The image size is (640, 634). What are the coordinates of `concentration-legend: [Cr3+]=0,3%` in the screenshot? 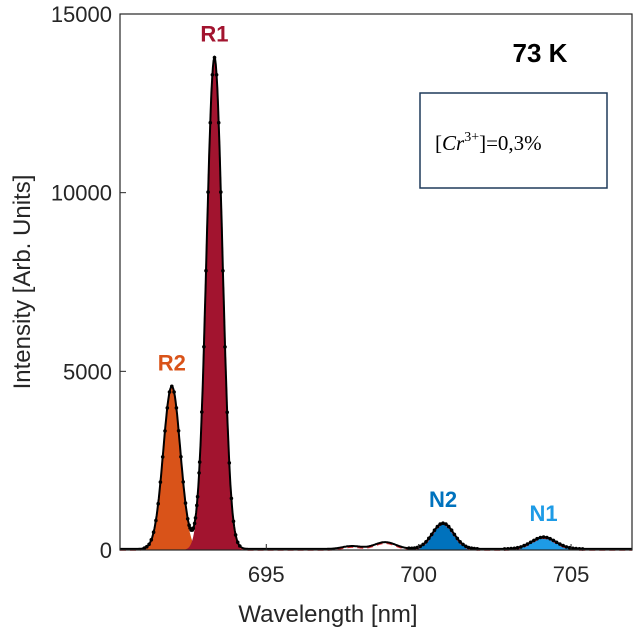 It's located at (513, 140).